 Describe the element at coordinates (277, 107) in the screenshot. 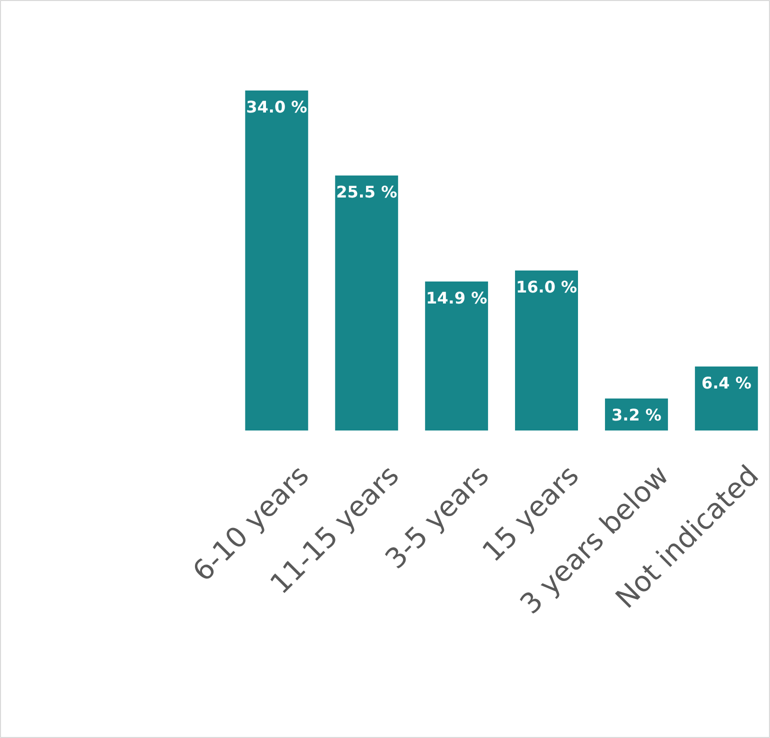

I see `data-label: 34.0 %` at that location.